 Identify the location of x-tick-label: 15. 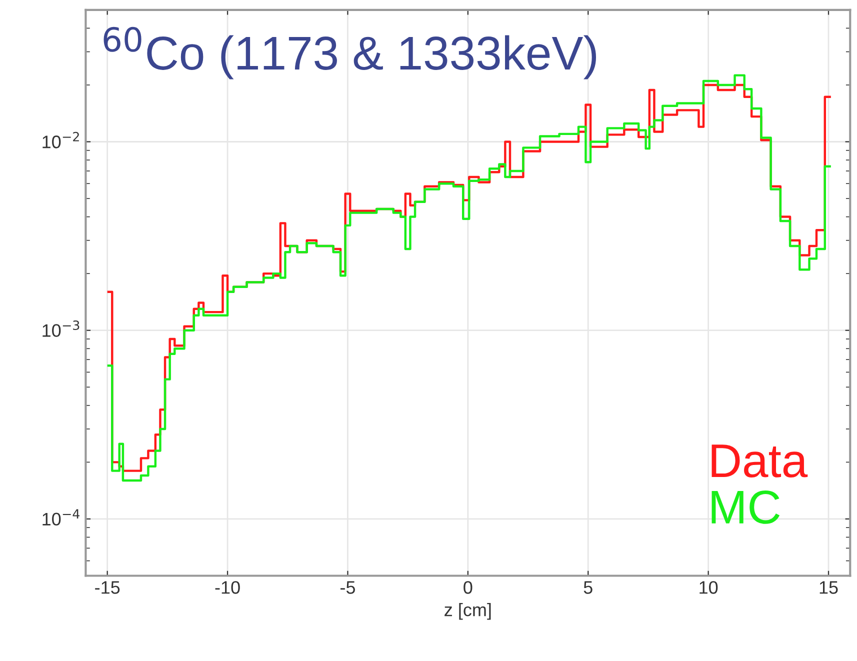
(829, 587).